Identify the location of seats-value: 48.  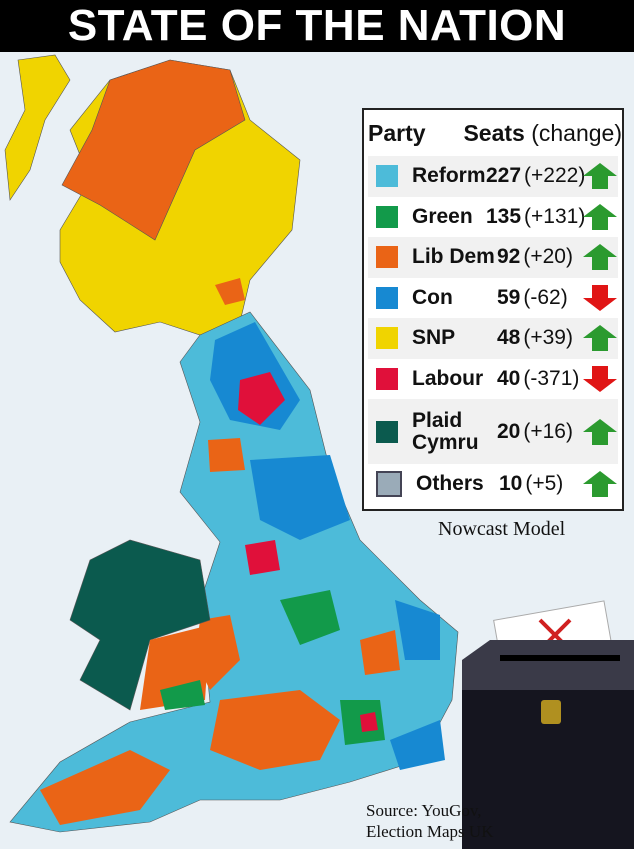
(509, 338).